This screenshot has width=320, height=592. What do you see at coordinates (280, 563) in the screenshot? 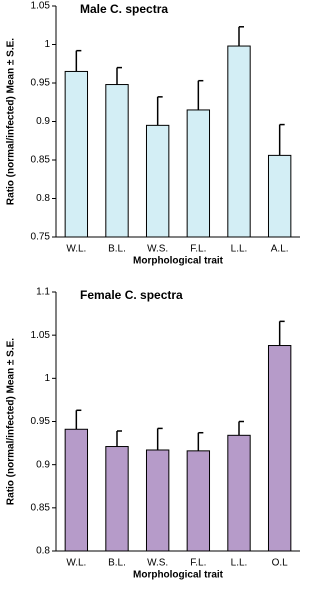
I see `x-tick-label: O.L` at bounding box center [280, 563].